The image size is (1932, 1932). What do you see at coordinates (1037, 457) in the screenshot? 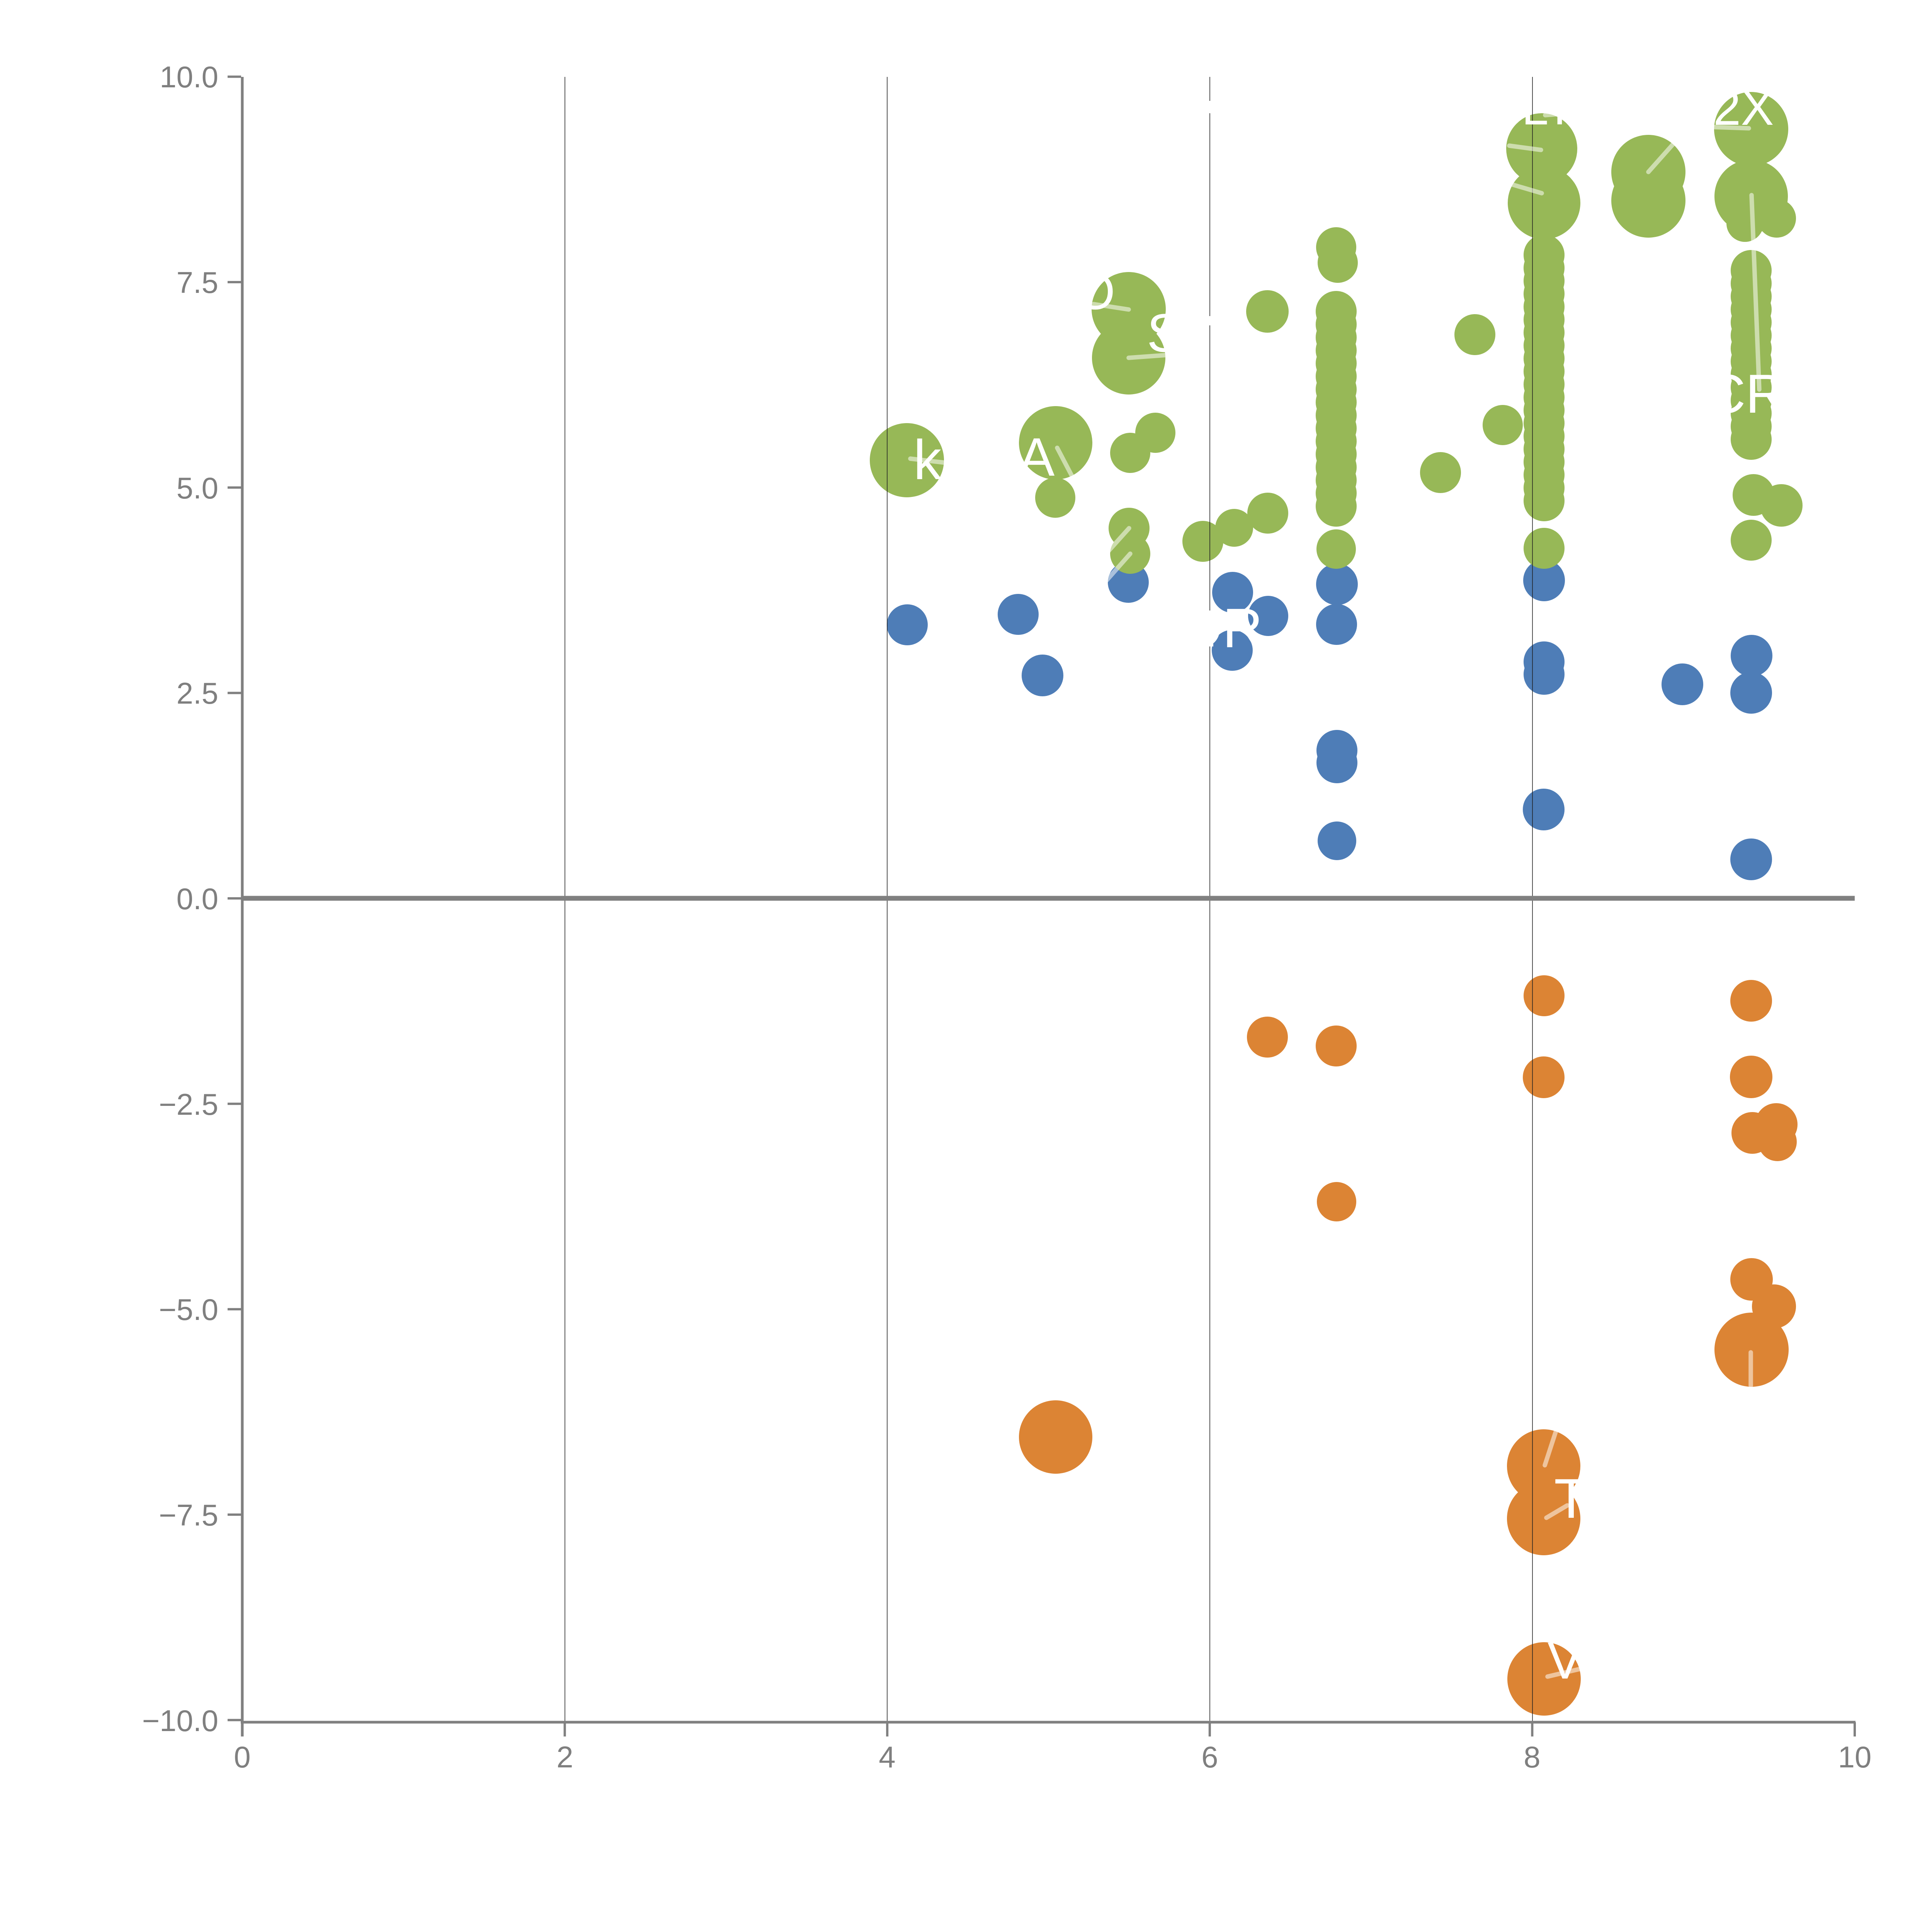
I see `svg-text: A` at bounding box center [1037, 457].